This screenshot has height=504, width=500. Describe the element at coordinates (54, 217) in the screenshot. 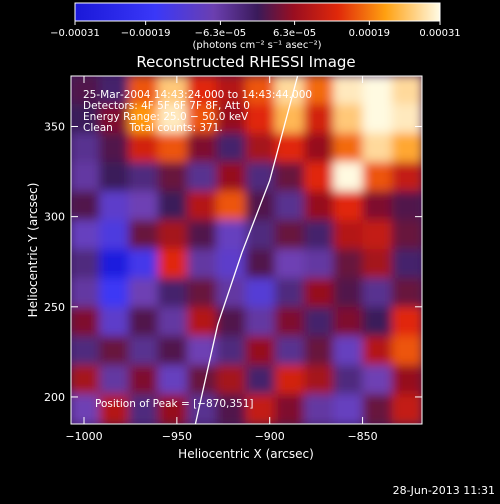

I see `y-tick-label: 300` at that location.